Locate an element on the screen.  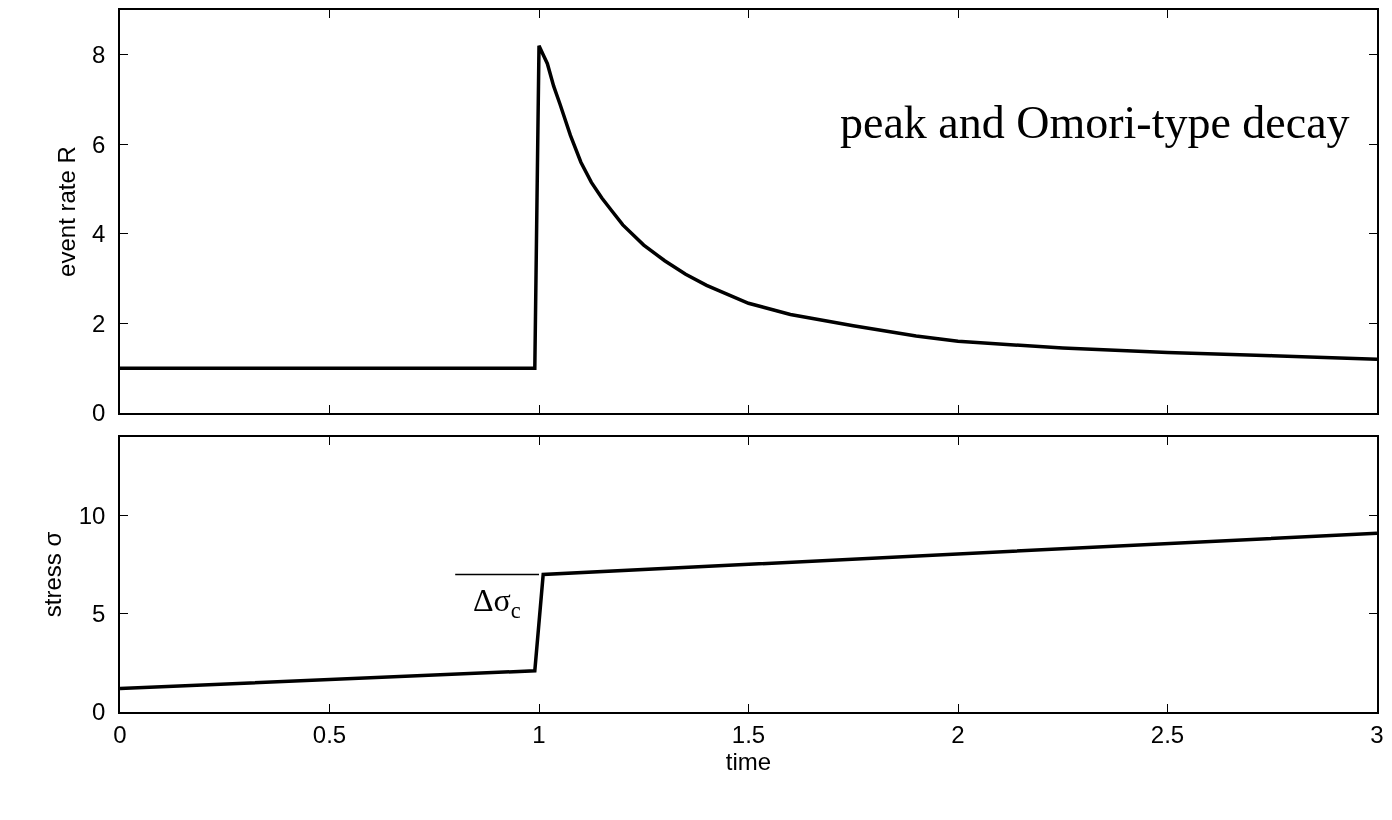
x-tick-label: 0.5 is located at coordinates (329, 734).